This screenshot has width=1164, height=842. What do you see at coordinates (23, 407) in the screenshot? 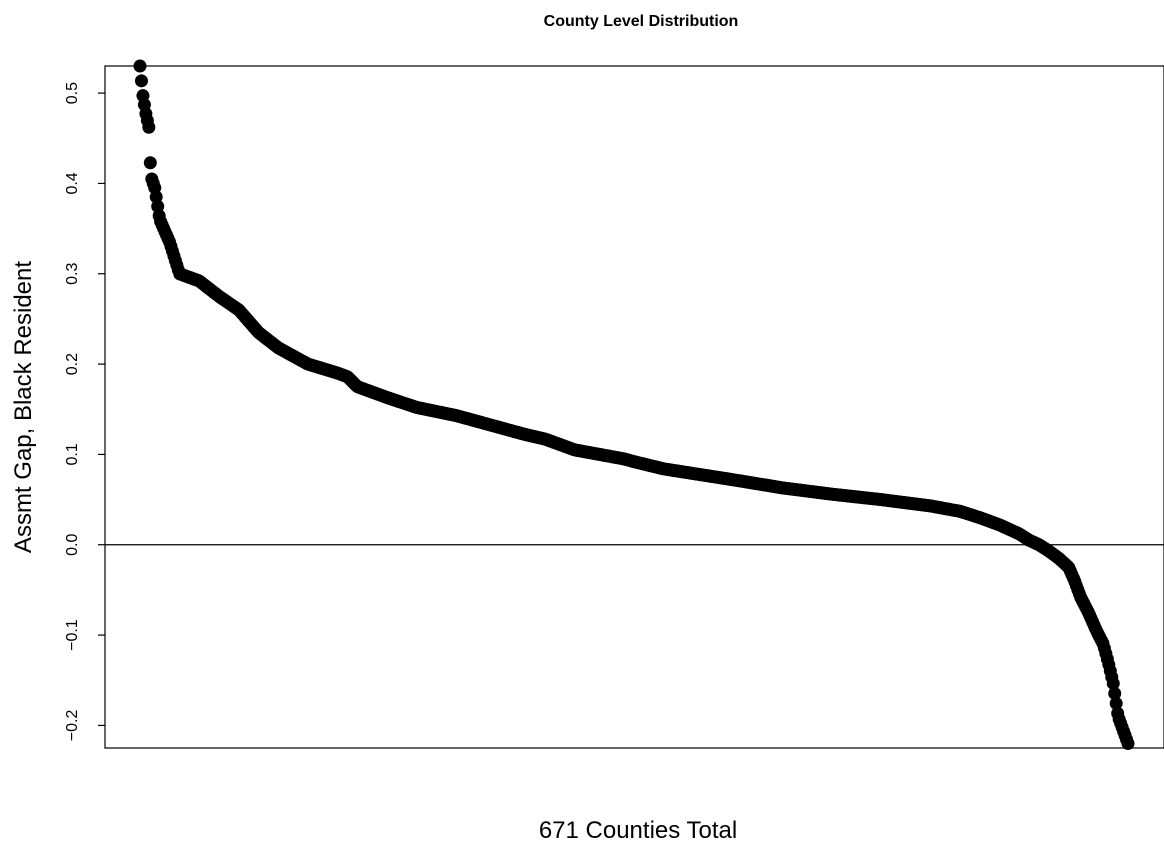
I see `y-axis-label: Assmt Gap, Black Resident` at bounding box center [23, 407].